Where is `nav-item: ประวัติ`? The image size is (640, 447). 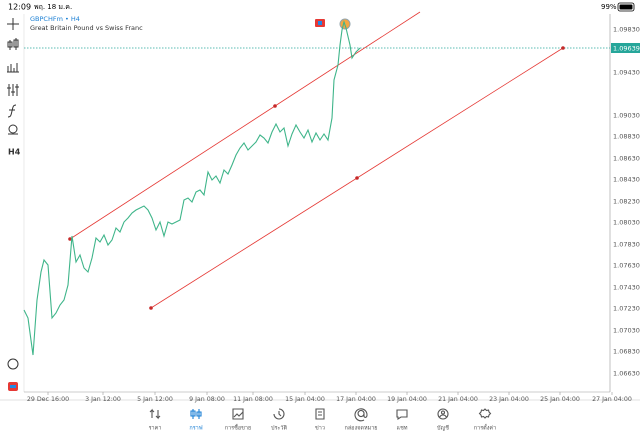 nav-item: ประวัติ is located at coordinates (279, 420).